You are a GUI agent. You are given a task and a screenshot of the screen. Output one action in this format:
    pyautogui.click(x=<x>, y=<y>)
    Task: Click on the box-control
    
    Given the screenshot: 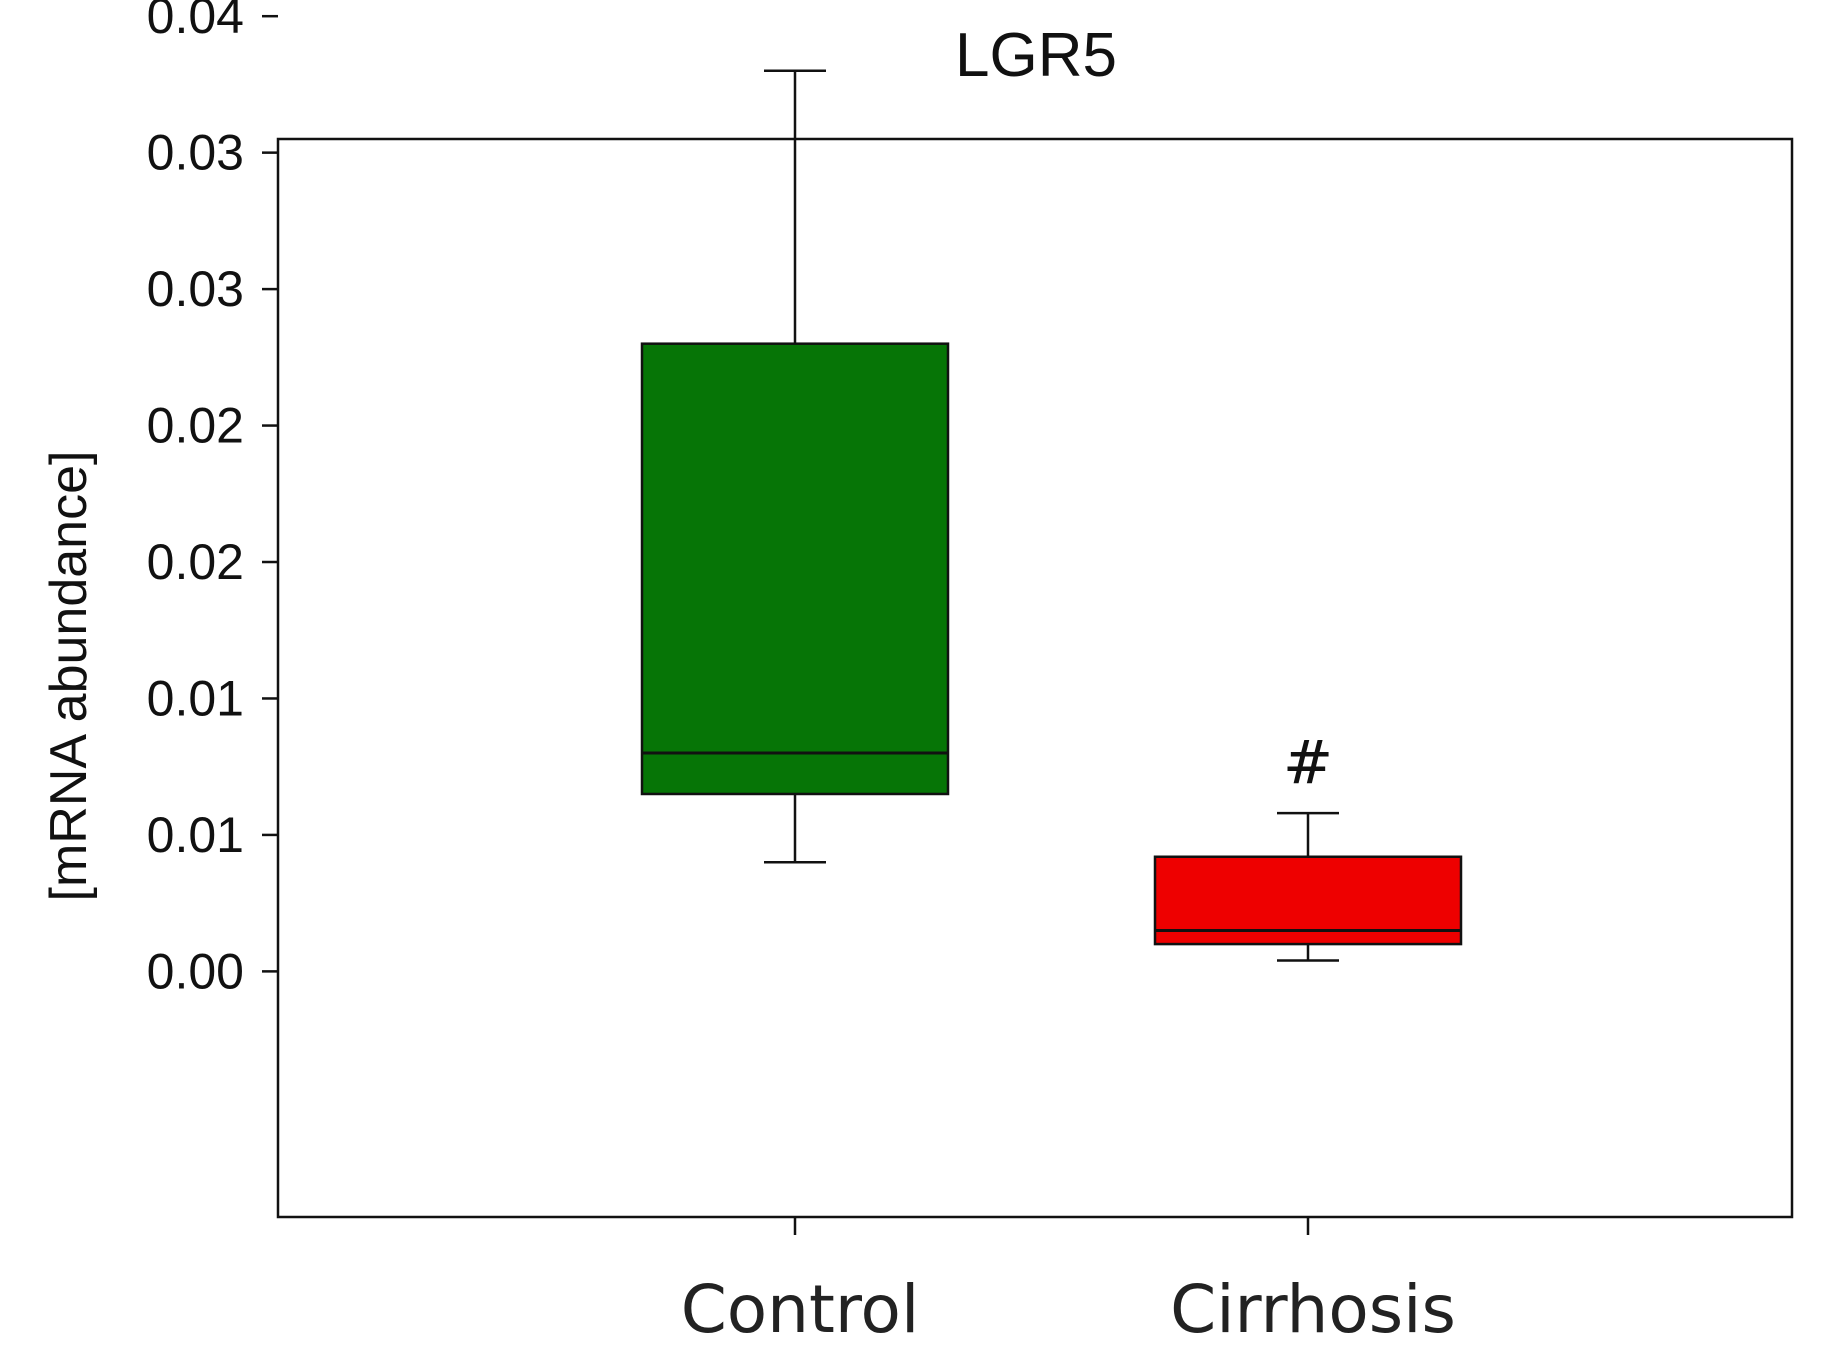 What is the action you would take?
    pyautogui.click(x=795, y=466)
    